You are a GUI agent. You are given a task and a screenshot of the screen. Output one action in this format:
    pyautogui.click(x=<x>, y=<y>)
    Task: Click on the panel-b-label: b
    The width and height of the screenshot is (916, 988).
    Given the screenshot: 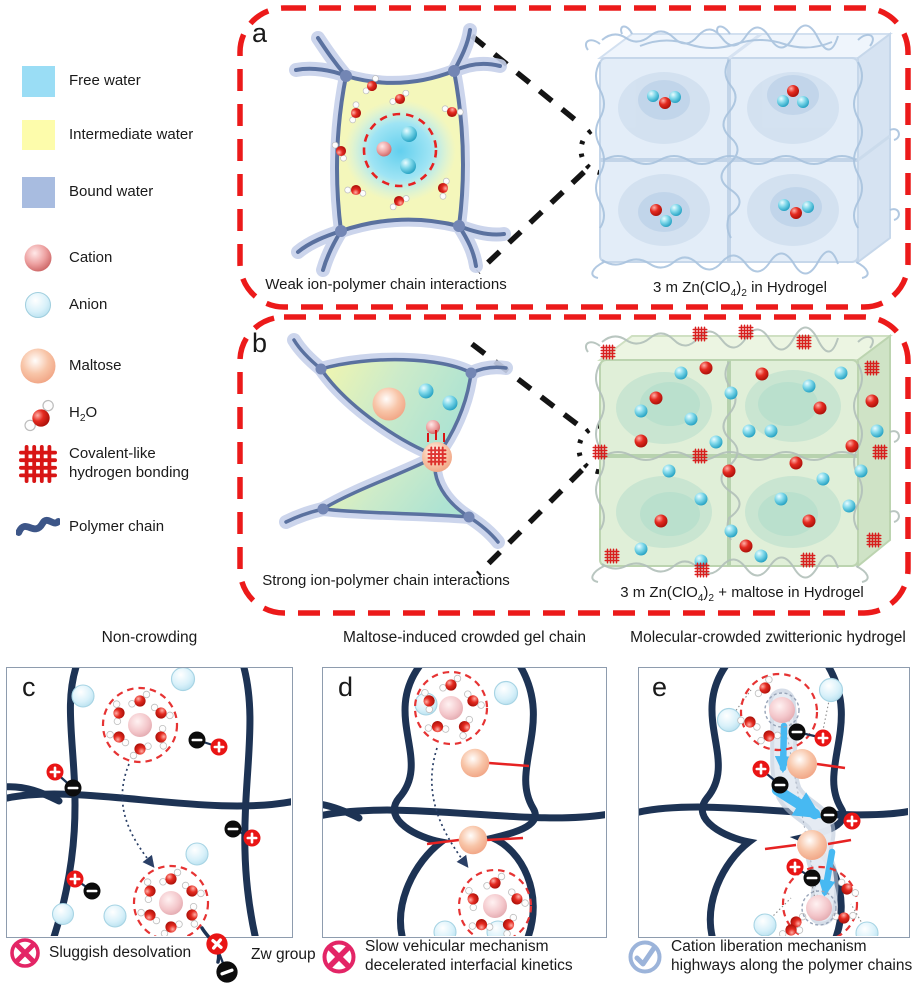 What is the action you would take?
    pyautogui.click(x=260, y=343)
    